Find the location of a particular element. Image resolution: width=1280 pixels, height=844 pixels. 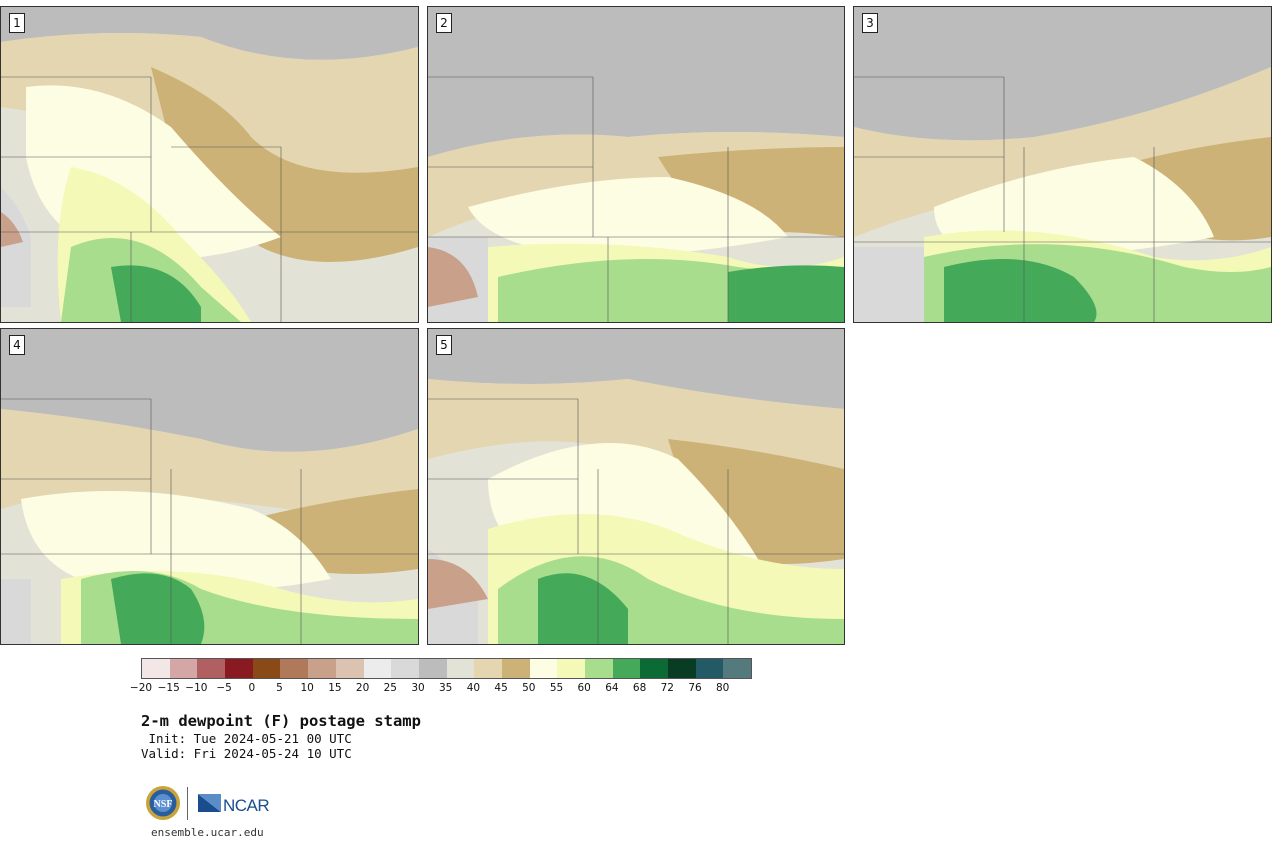

colorbar-tick-label: 45 is located at coordinates (501, 688).